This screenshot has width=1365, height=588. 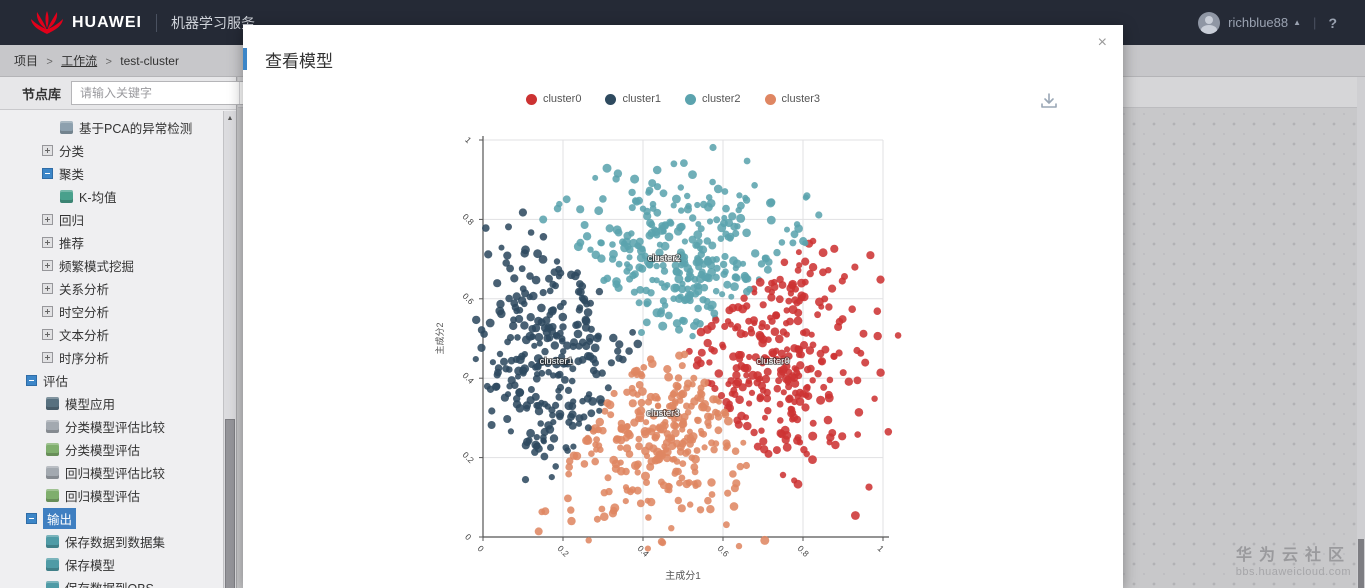 What do you see at coordinates (111, 495) in the screenshot?
I see `sidebar-tree-item: 回归模型评估` at bounding box center [111, 495].